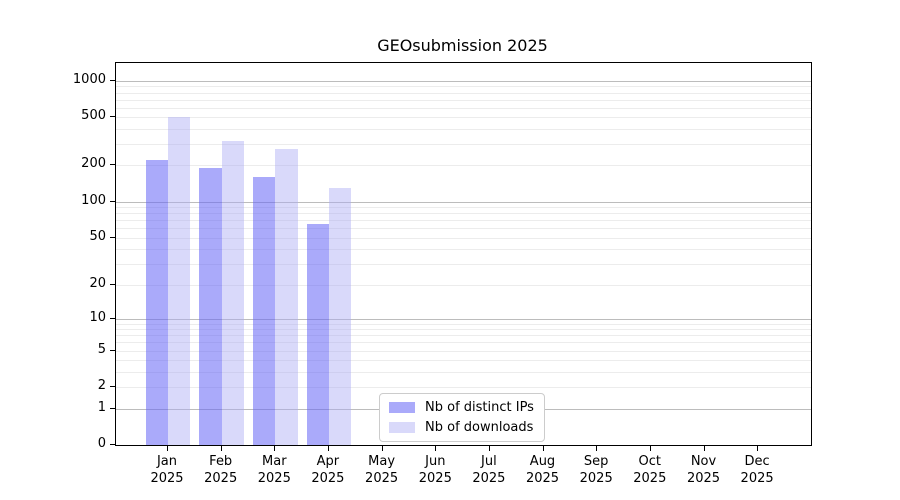  Describe the element at coordinates (286, 296) in the screenshot. I see `bar-downloads-mar` at that location.